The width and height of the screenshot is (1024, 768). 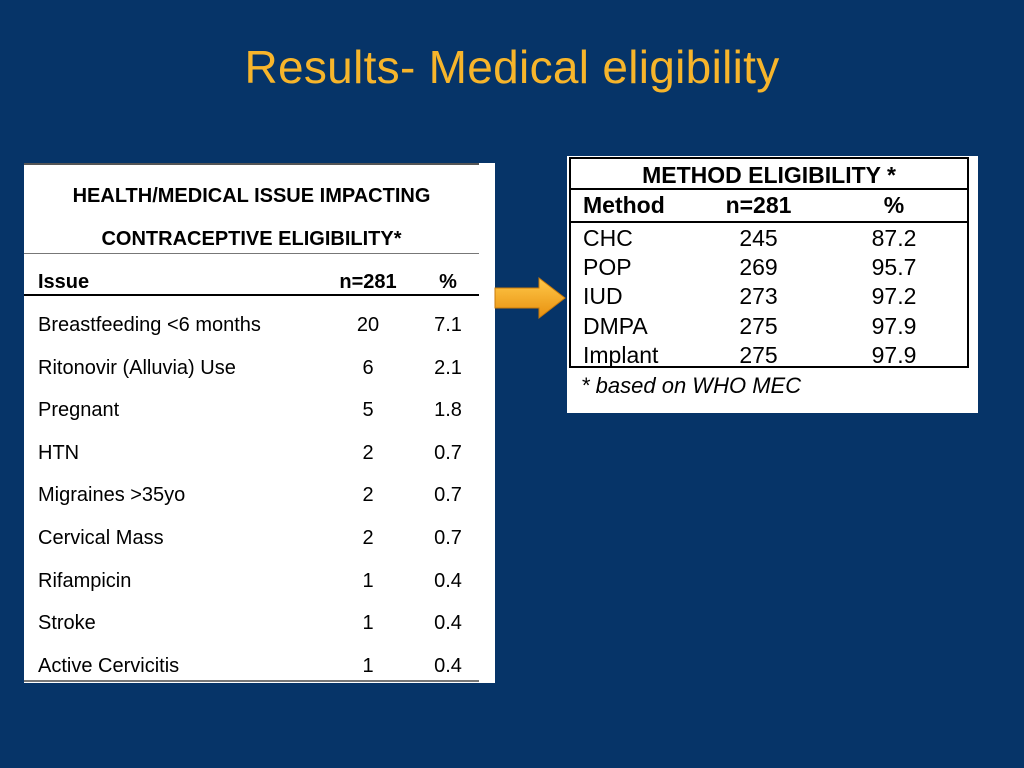 I want to click on table-row: DMPA 275 97.9, so click(x=769, y=328).